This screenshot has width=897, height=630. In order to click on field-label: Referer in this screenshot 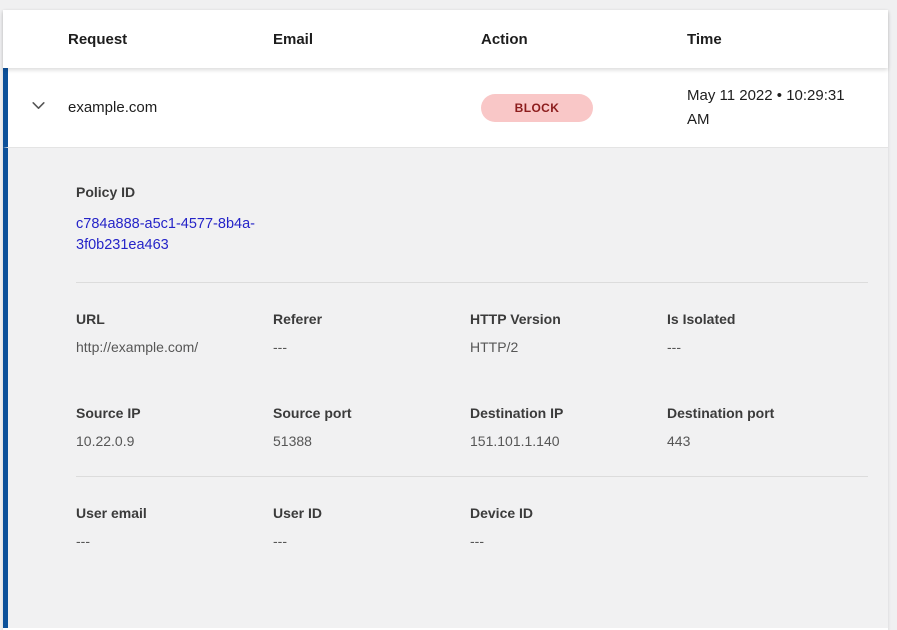, I will do `click(298, 319)`.